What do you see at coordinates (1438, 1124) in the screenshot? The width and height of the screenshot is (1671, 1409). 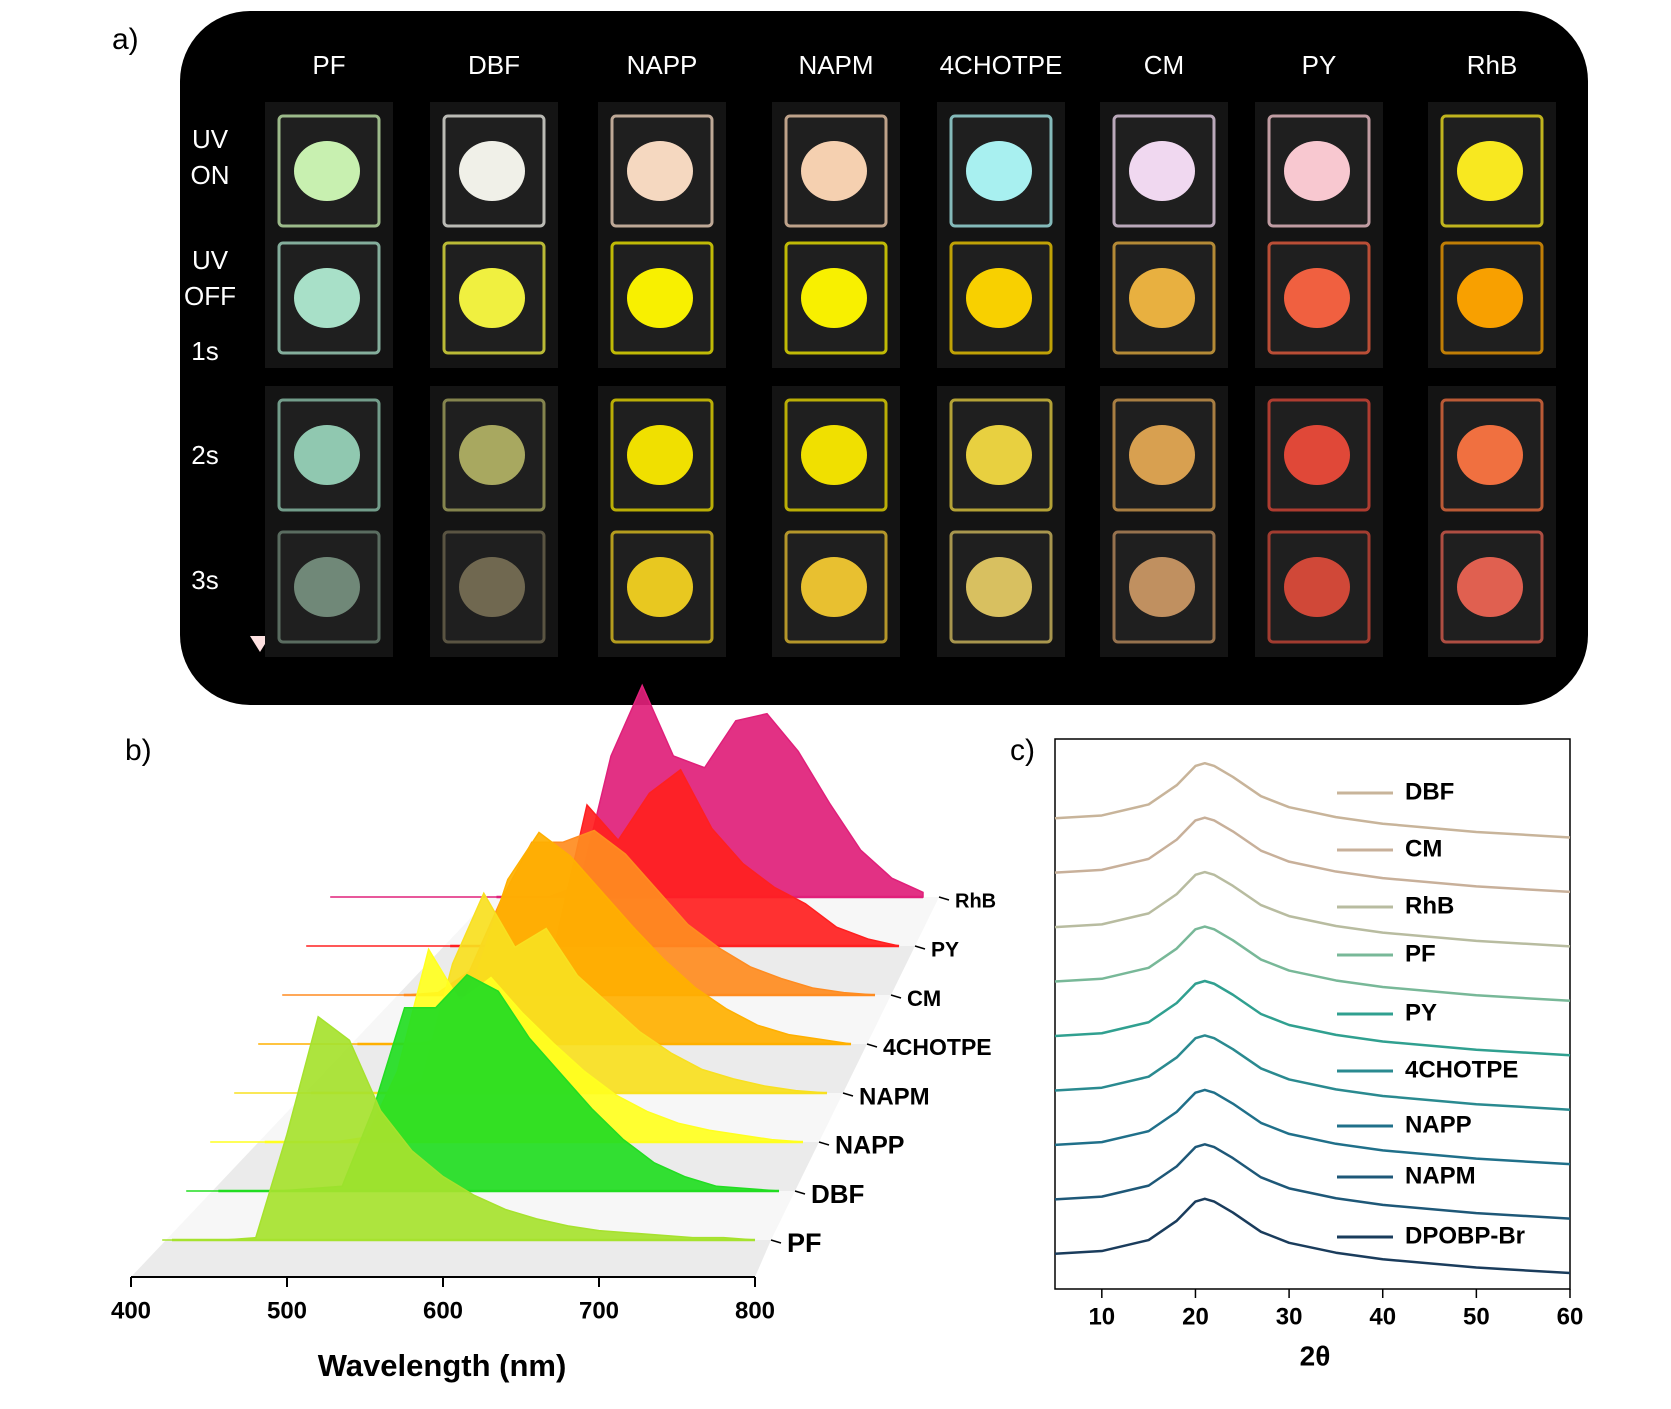 I see `legend-label: NAPP` at bounding box center [1438, 1124].